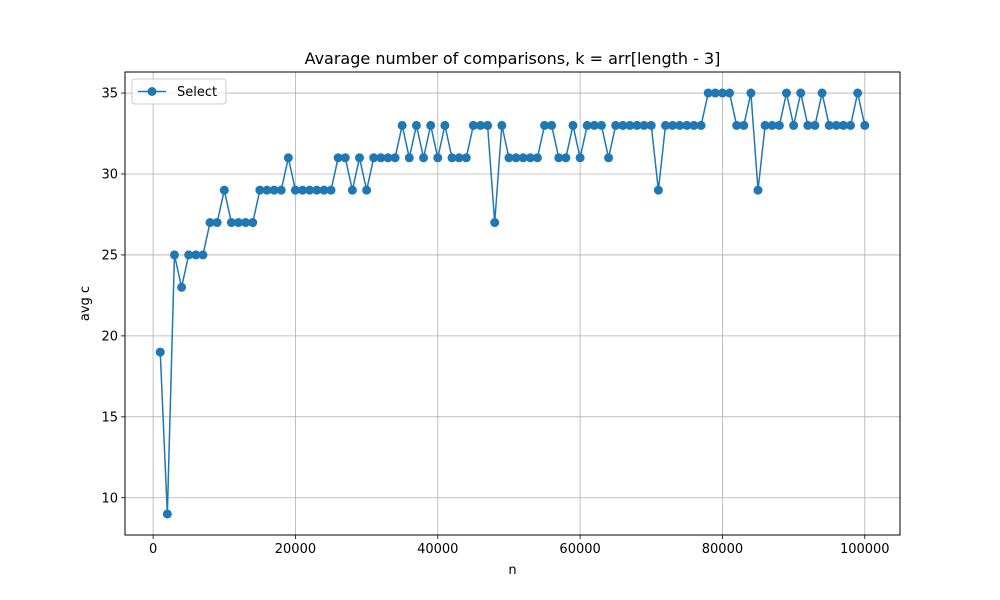 This screenshot has width=1000, height=600. What do you see at coordinates (153, 549) in the screenshot?
I see `x-tick-label: 0` at bounding box center [153, 549].